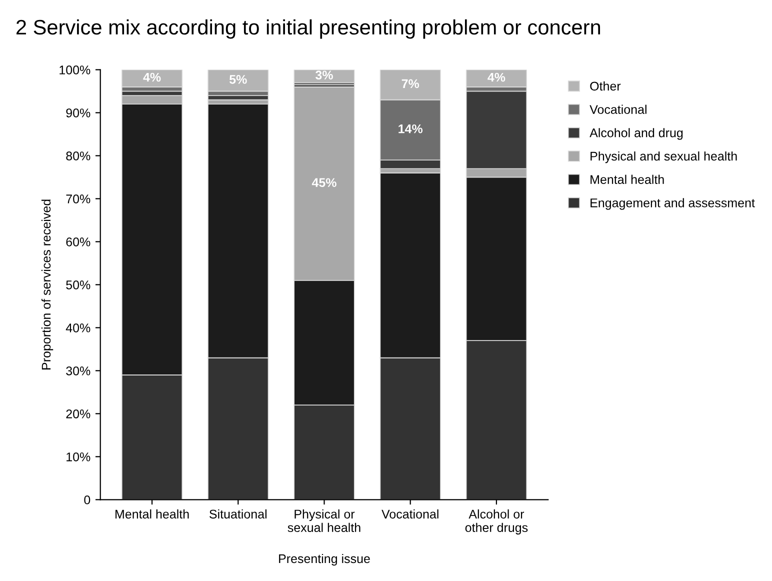  I want to click on legend-label: Vocational, so click(618, 109).